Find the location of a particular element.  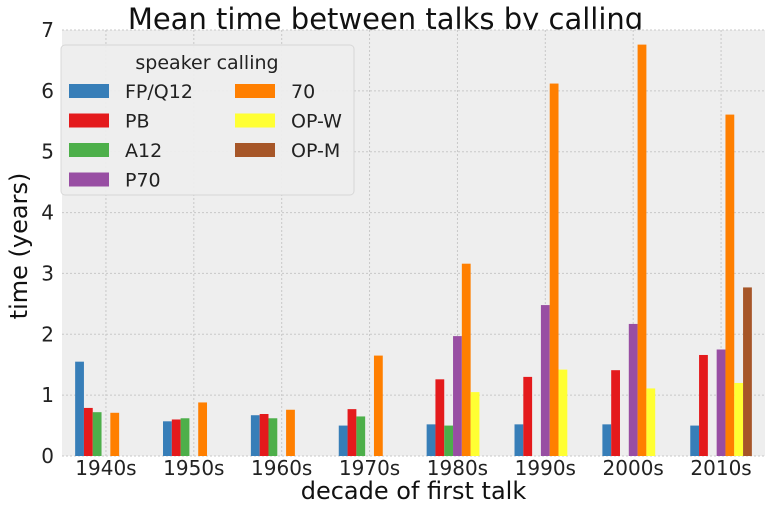

legend-label: PB is located at coordinates (137, 122).